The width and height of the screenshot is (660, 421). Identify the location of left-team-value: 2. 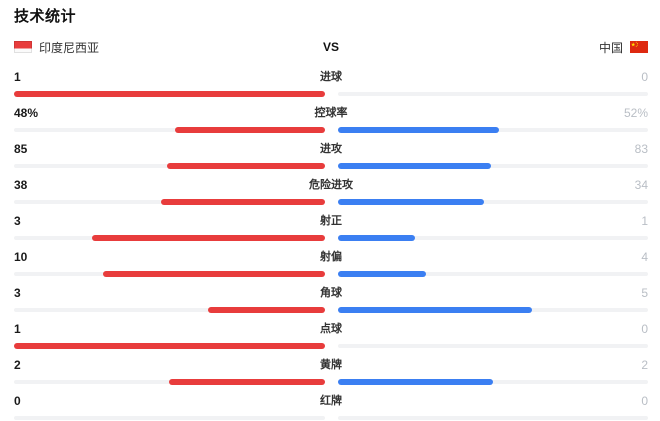
(17, 365).